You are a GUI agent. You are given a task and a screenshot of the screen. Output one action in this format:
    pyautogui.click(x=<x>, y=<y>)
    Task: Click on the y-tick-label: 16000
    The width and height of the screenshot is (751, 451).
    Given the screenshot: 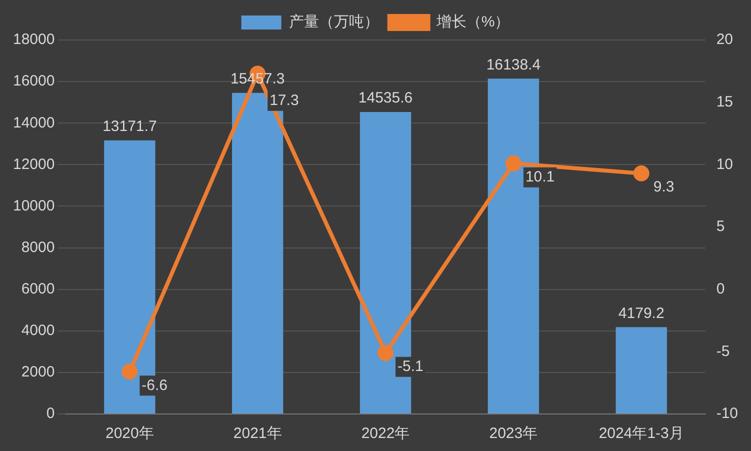 What is the action you would take?
    pyautogui.click(x=33, y=81)
    